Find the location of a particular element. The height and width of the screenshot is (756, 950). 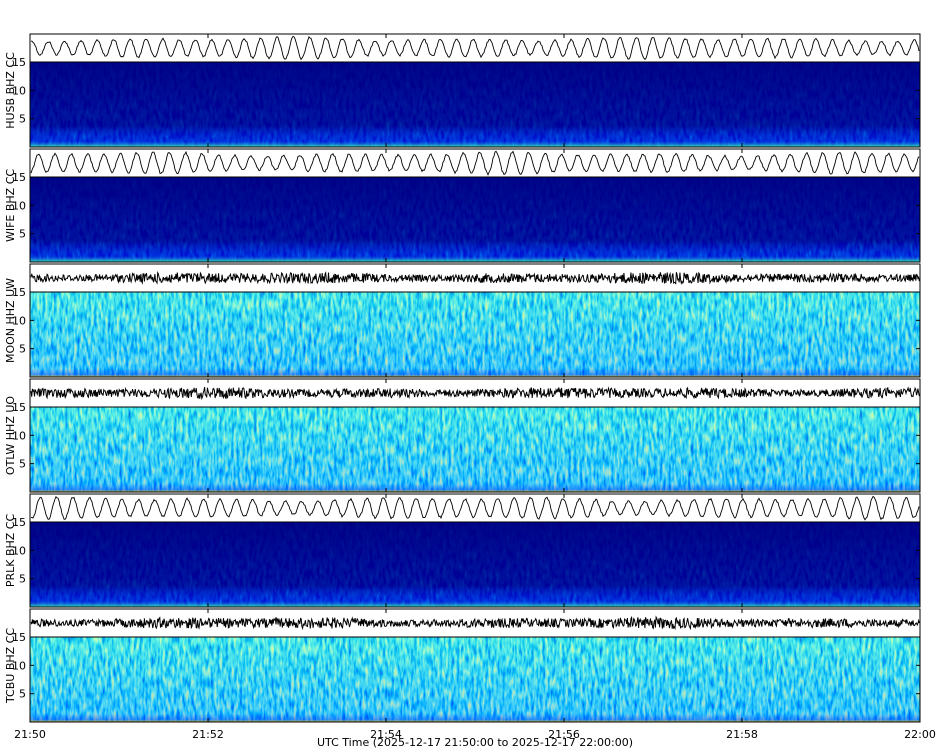

x-tick-label: 21:56 is located at coordinates (564, 734).